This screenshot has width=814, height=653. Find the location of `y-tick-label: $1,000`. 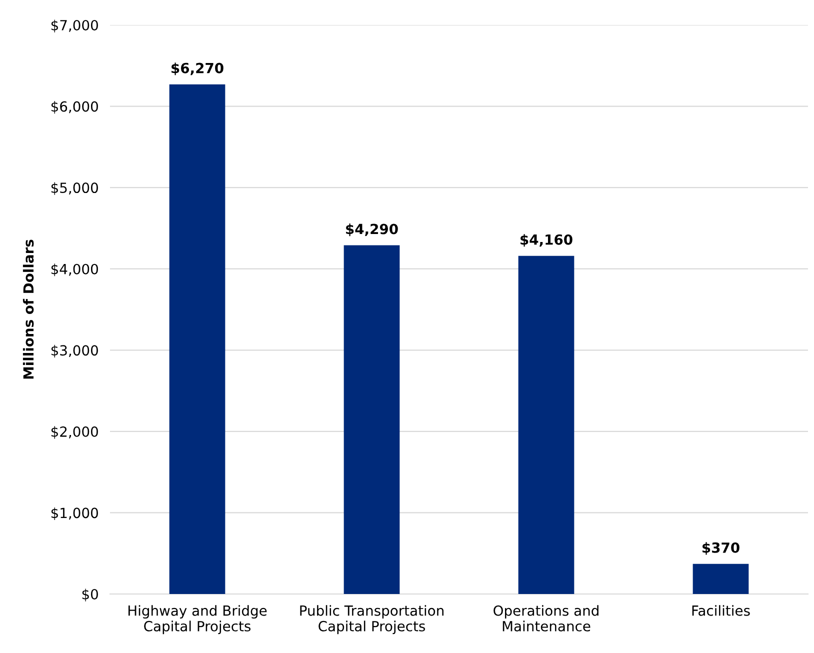

y-tick-label: $1,000 is located at coordinates (74, 513).